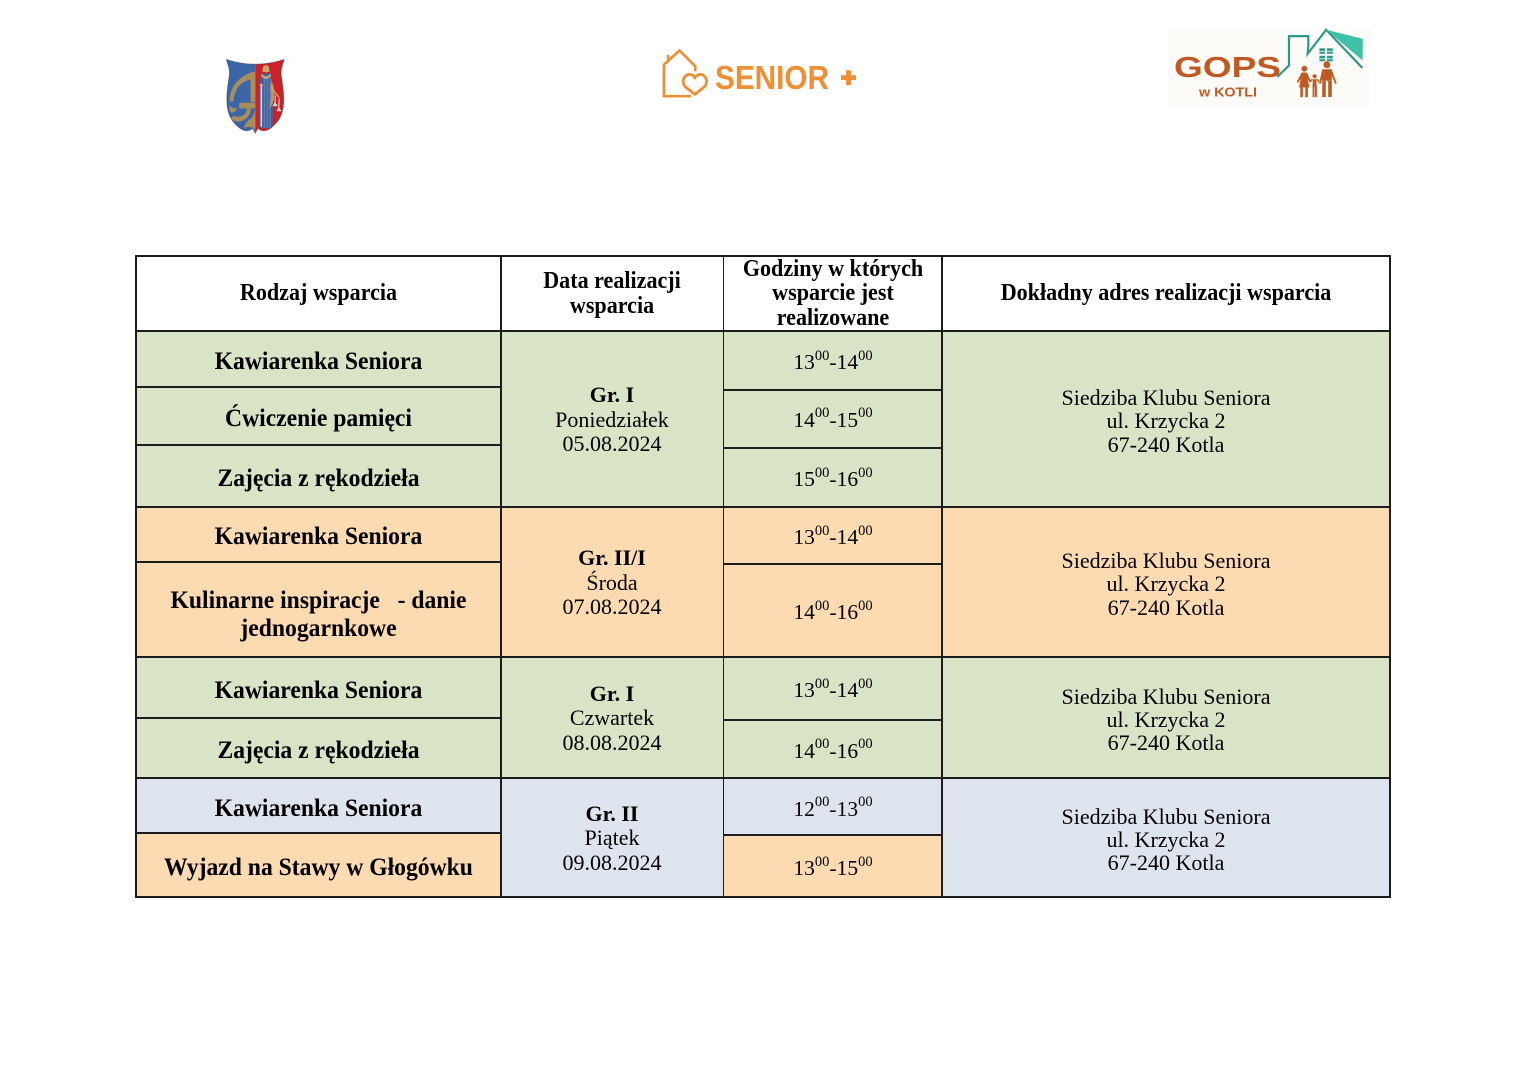  I want to click on svg-text: SENIOR, so click(772, 77).